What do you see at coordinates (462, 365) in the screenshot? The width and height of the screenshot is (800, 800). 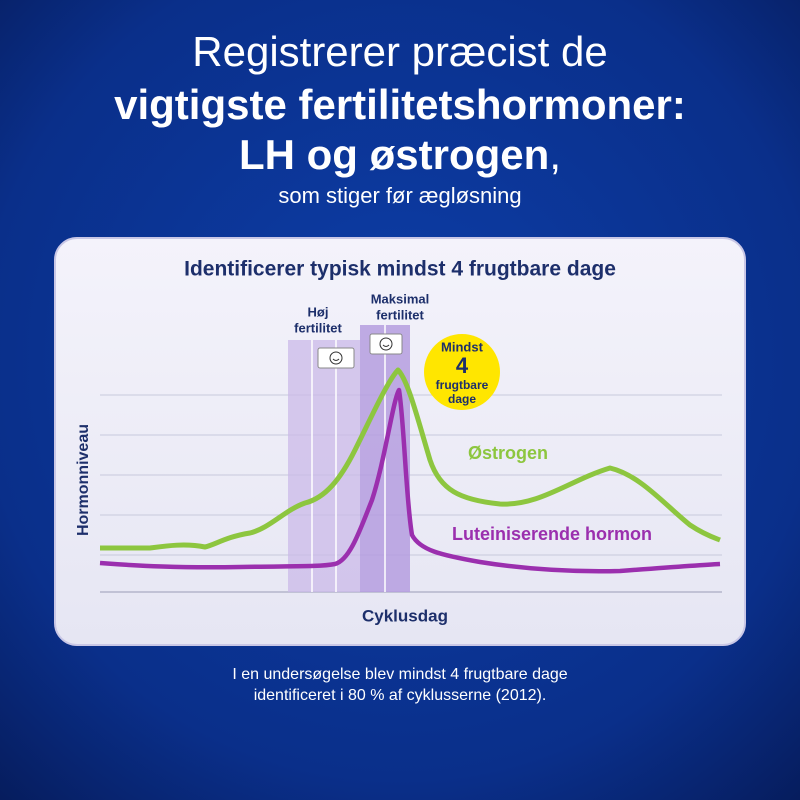 I see `badge-number: 4` at bounding box center [462, 365].